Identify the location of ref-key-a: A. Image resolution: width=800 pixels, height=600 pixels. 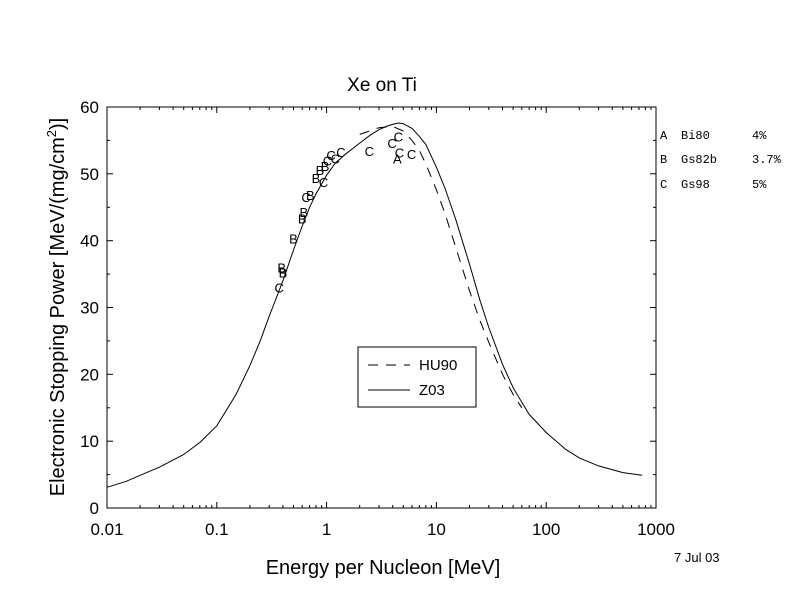
(664, 136).